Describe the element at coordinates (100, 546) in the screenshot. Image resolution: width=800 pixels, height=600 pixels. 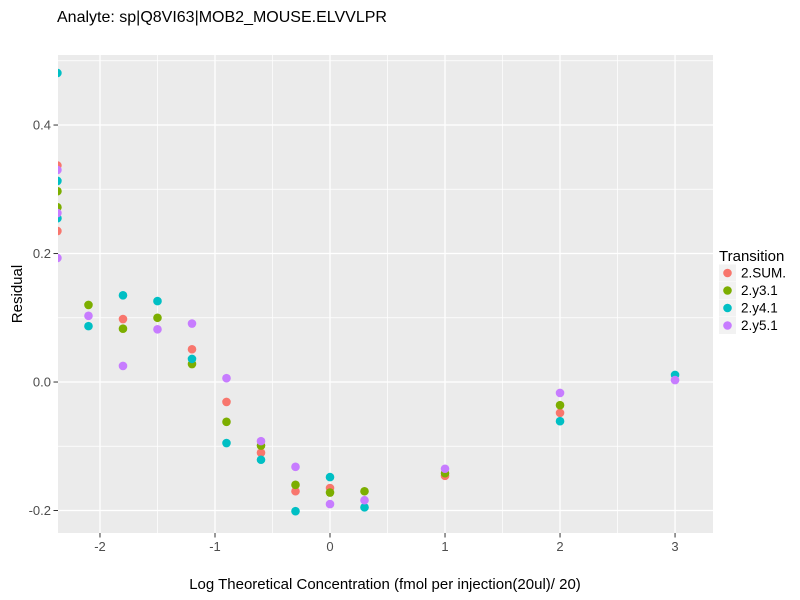
I see `x-tick-label: -2` at that location.